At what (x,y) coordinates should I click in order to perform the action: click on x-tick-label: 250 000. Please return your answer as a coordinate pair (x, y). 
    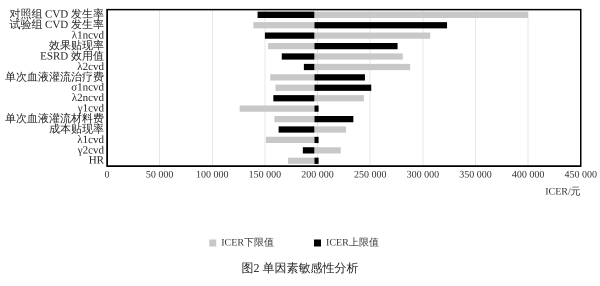
    Looking at the image, I should click on (370, 175).